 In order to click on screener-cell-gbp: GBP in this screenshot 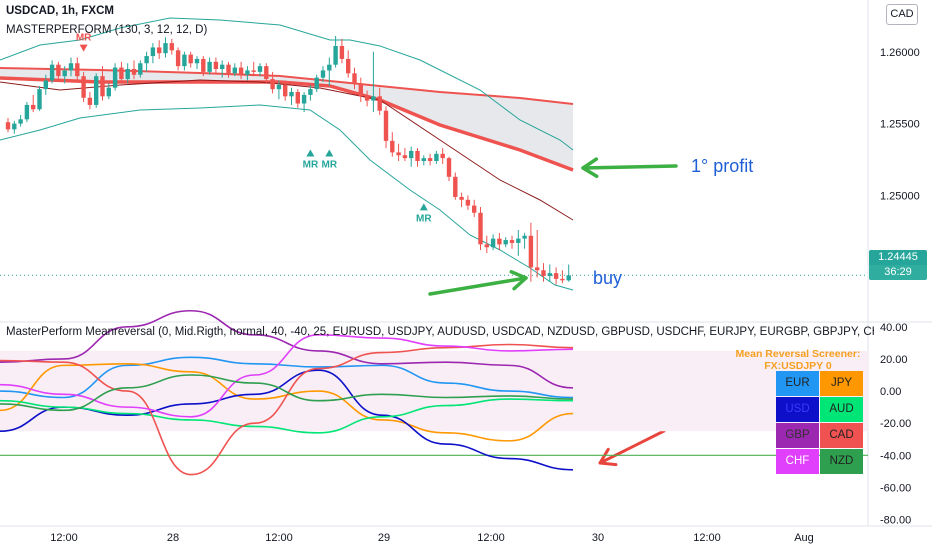, I will do `click(797, 435)`.